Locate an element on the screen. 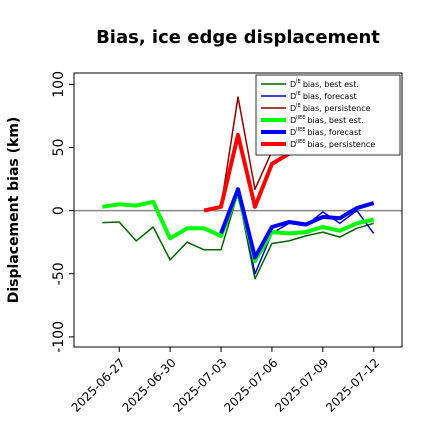  x-tick-label: 2025-07-09 is located at coordinates (301, 385).